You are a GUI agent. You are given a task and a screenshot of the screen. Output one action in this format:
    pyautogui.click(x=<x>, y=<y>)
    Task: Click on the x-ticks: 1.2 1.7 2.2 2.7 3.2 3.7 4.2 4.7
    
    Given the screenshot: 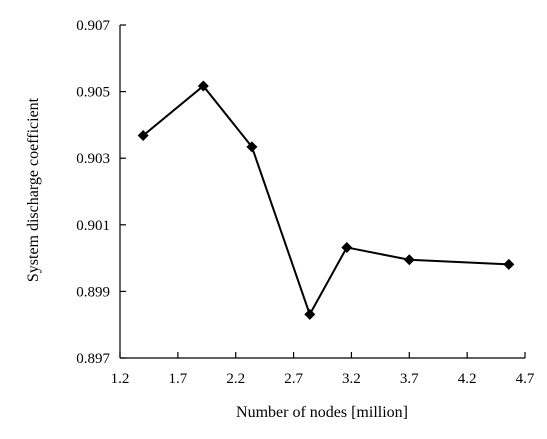 What is the action you would take?
    pyautogui.click(x=323, y=369)
    